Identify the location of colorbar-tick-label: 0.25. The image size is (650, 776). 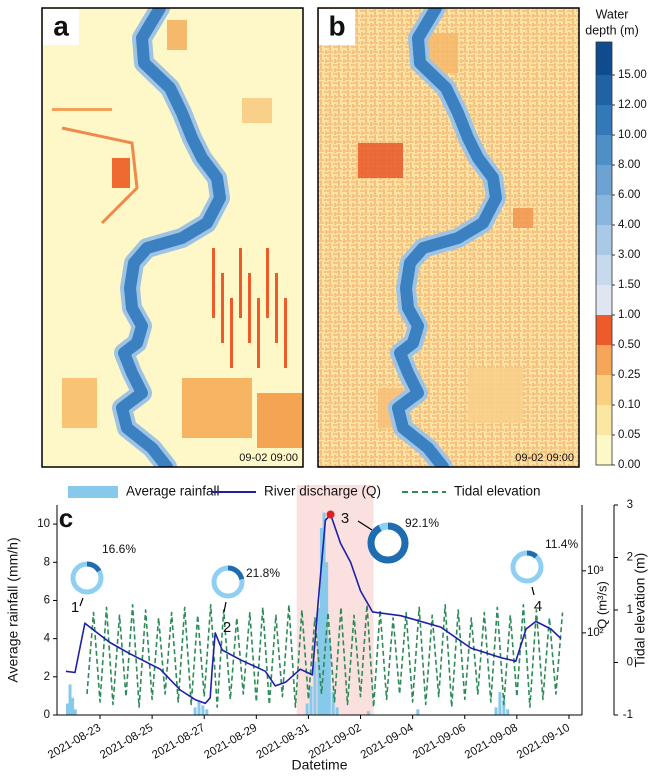
(629, 375).